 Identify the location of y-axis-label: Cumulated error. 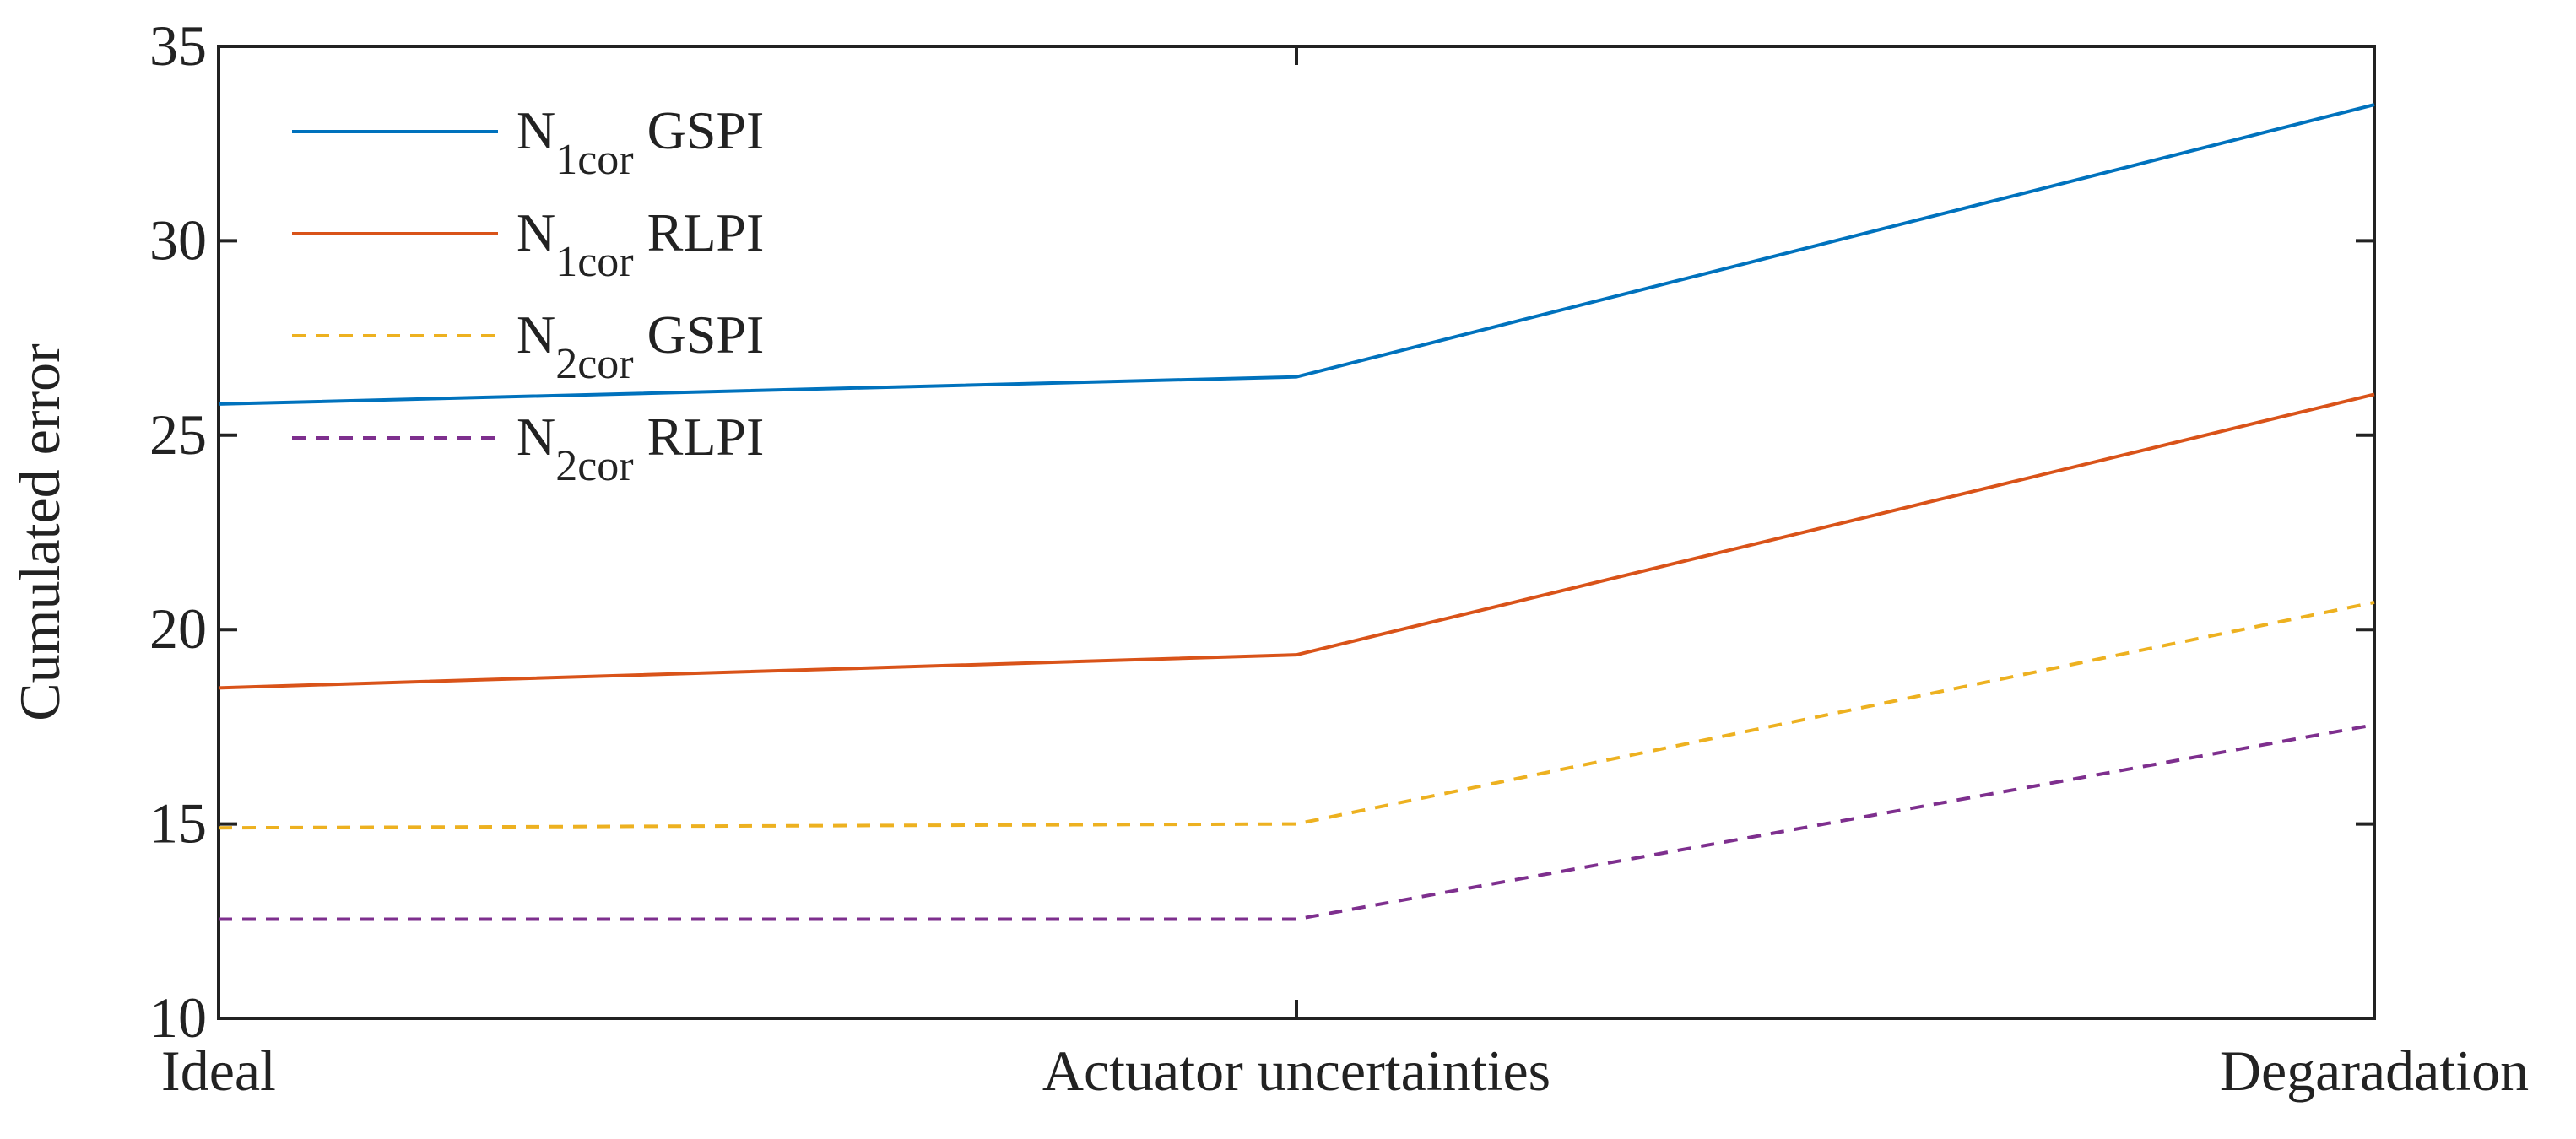
(40, 532).